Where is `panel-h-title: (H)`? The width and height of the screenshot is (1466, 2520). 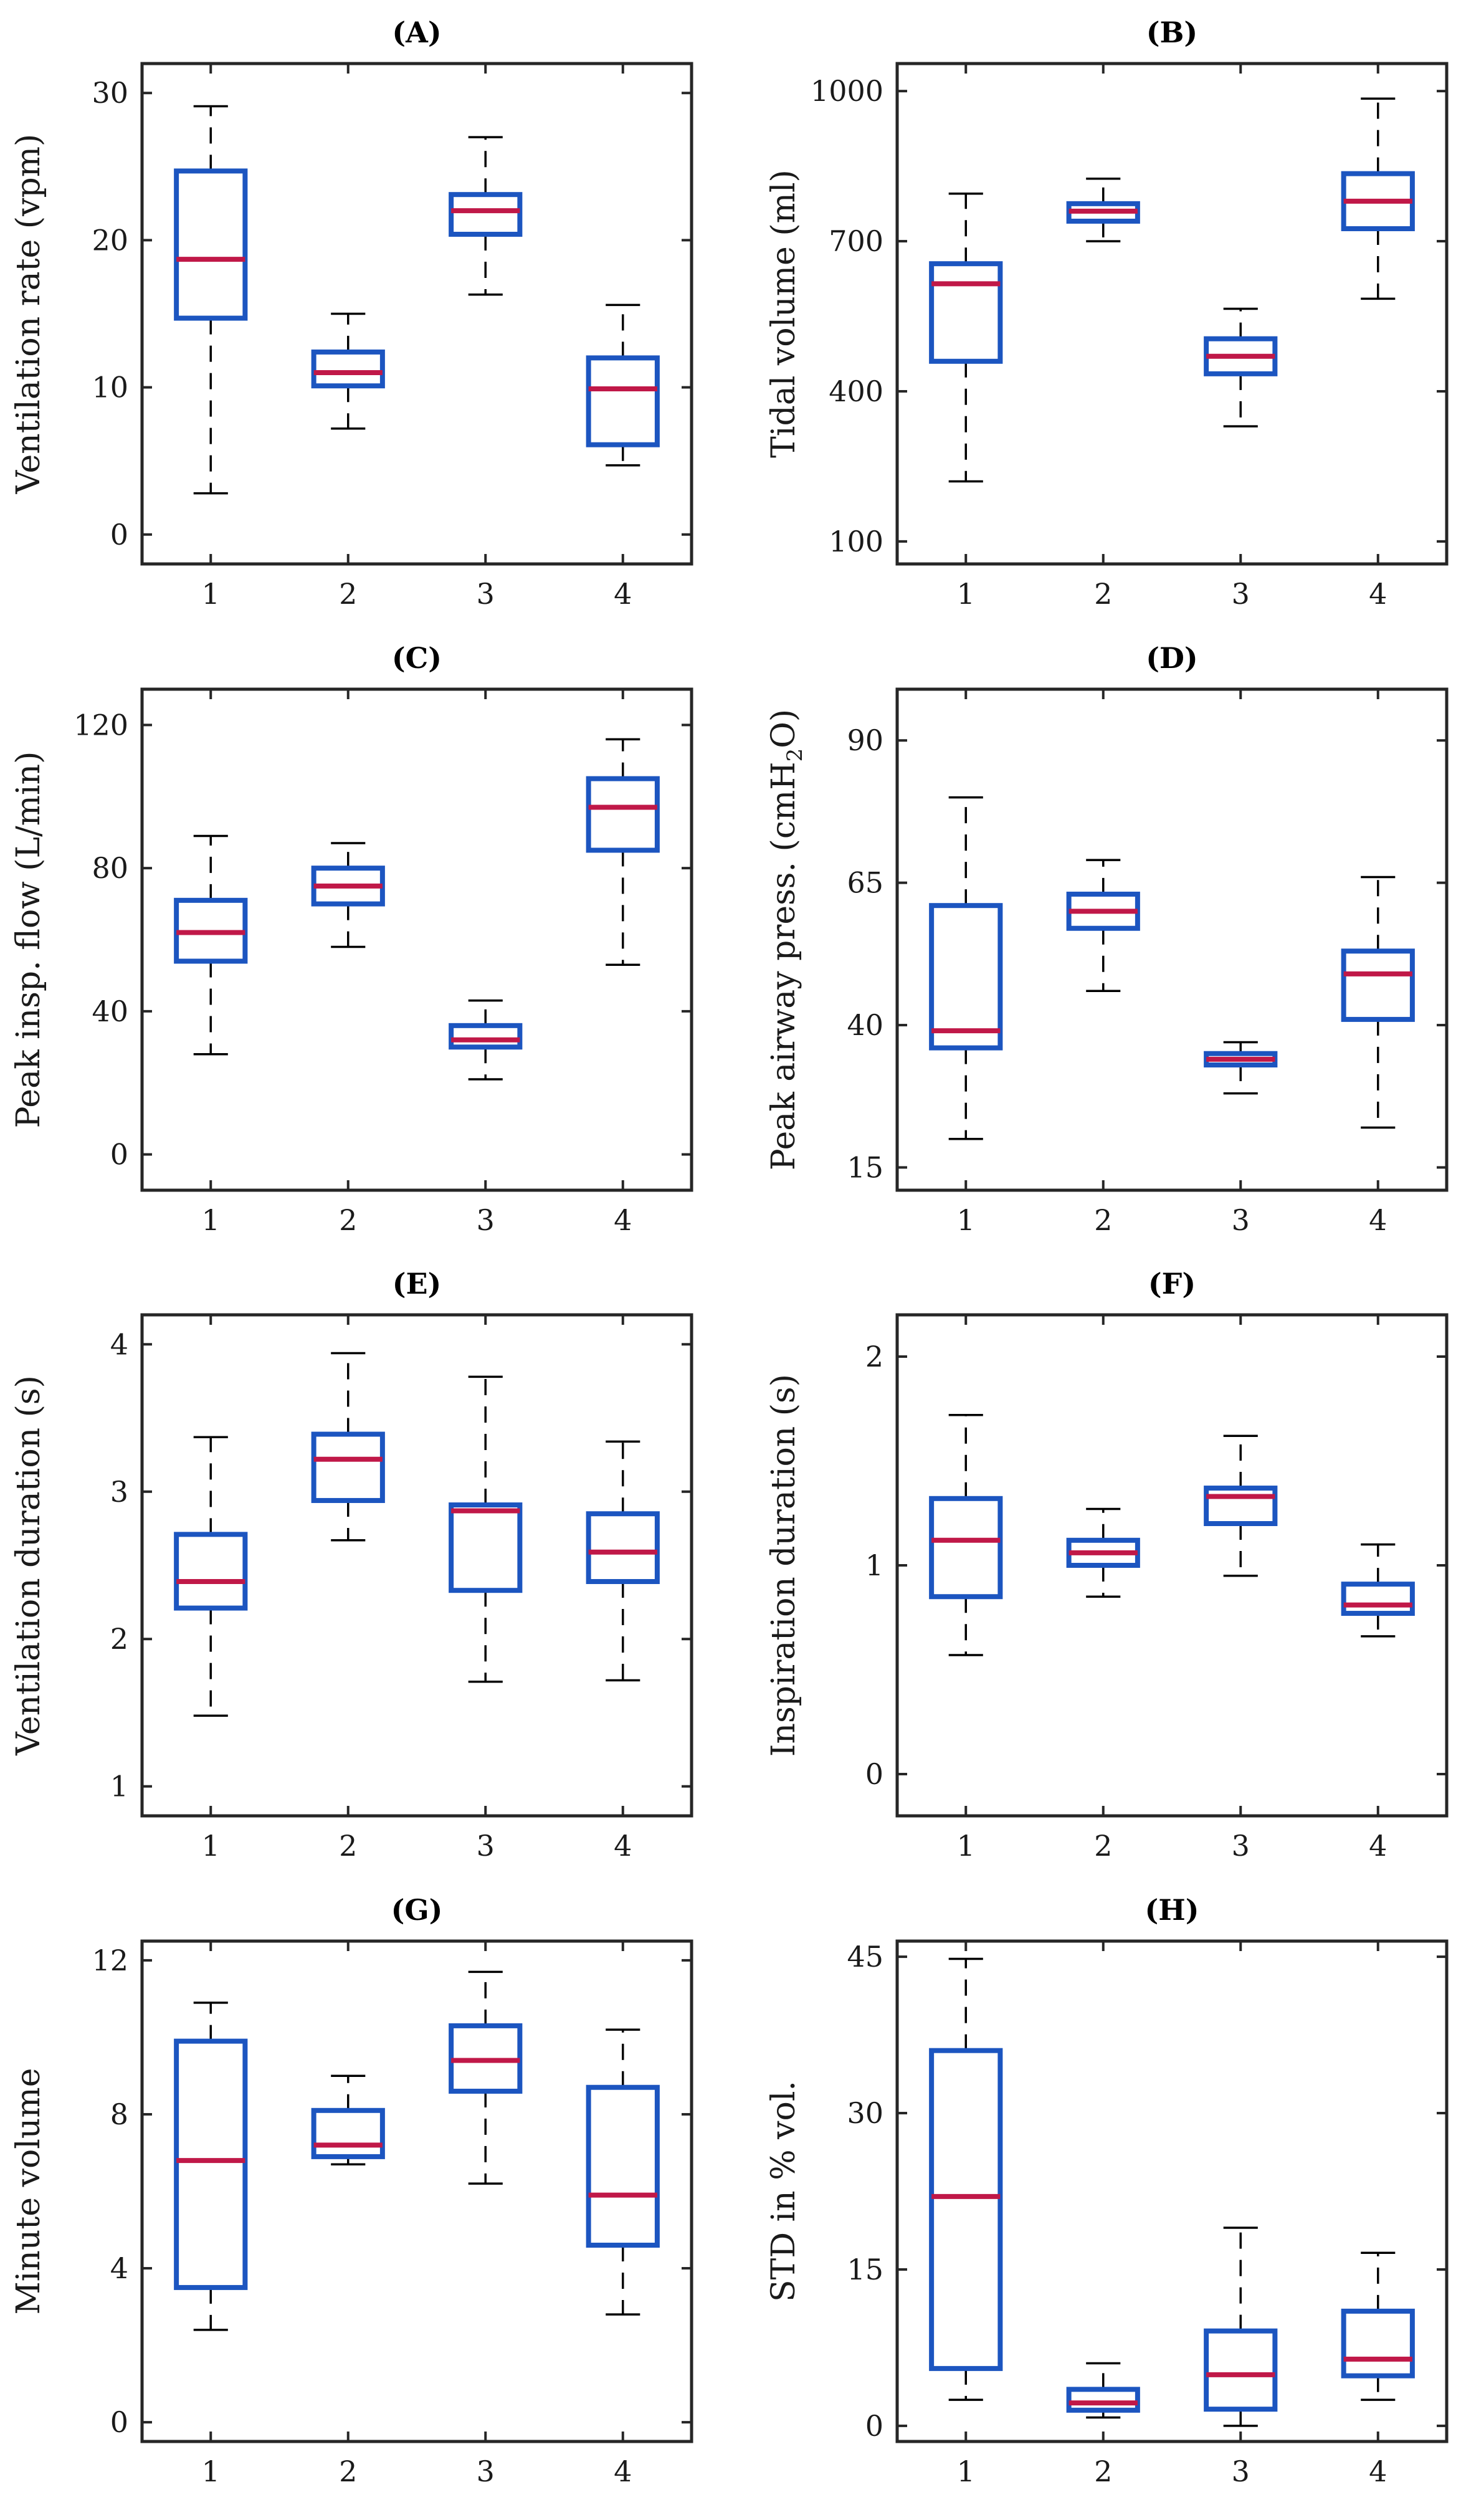
panel-h-title: (H) is located at coordinates (1172, 1910).